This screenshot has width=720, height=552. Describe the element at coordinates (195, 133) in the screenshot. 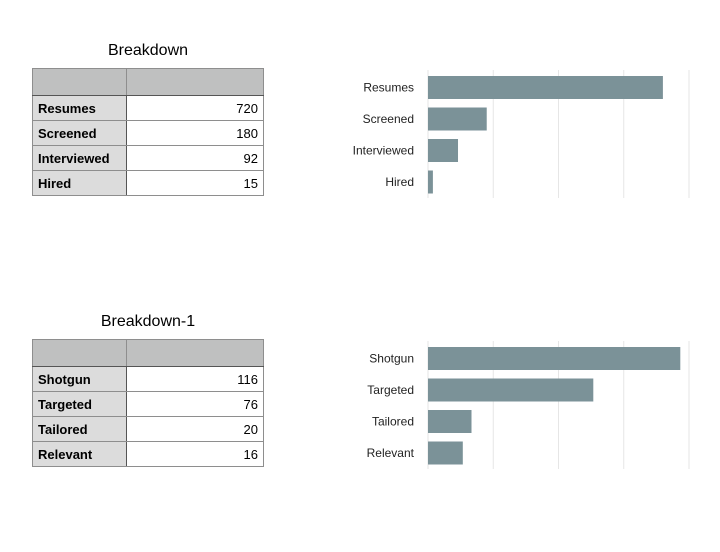

I see `row-value: 180` at that location.